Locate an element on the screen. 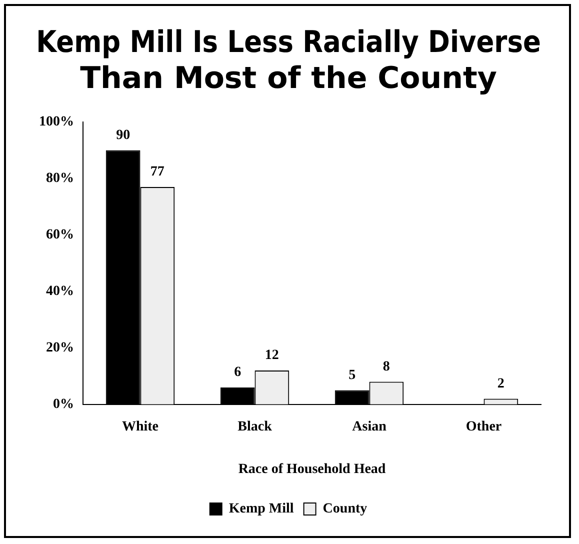 This screenshot has width=579, height=544. data-label: 12 is located at coordinates (271, 356).